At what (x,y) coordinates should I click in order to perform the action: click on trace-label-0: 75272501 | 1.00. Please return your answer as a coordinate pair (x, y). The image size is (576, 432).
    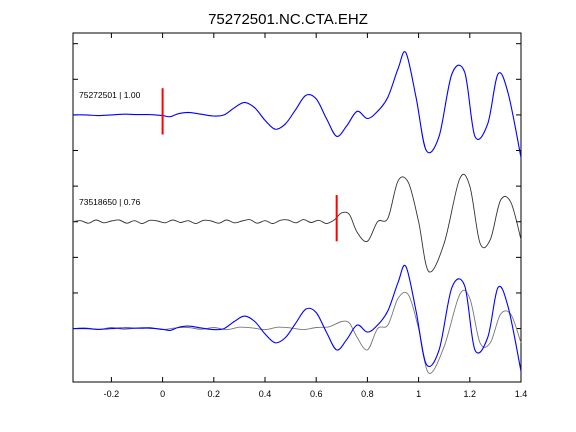
    Looking at the image, I should click on (110, 95).